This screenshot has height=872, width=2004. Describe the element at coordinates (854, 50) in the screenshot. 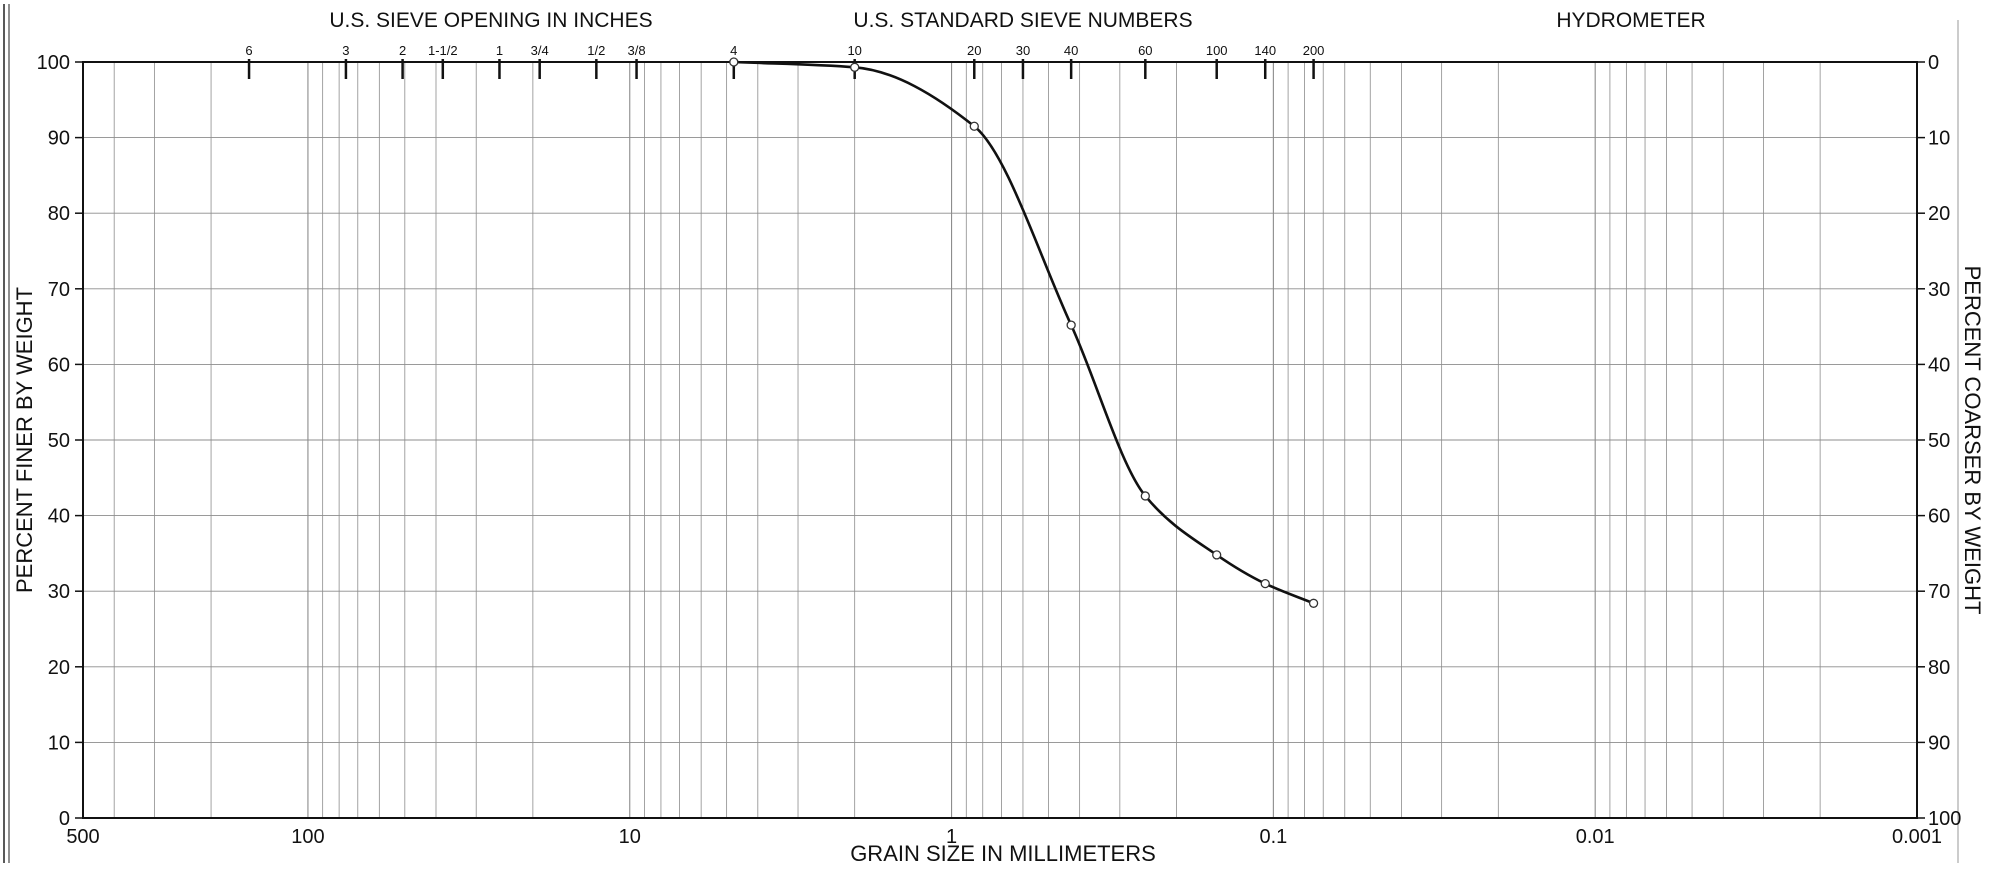

I see `sieve-label: 10` at that location.